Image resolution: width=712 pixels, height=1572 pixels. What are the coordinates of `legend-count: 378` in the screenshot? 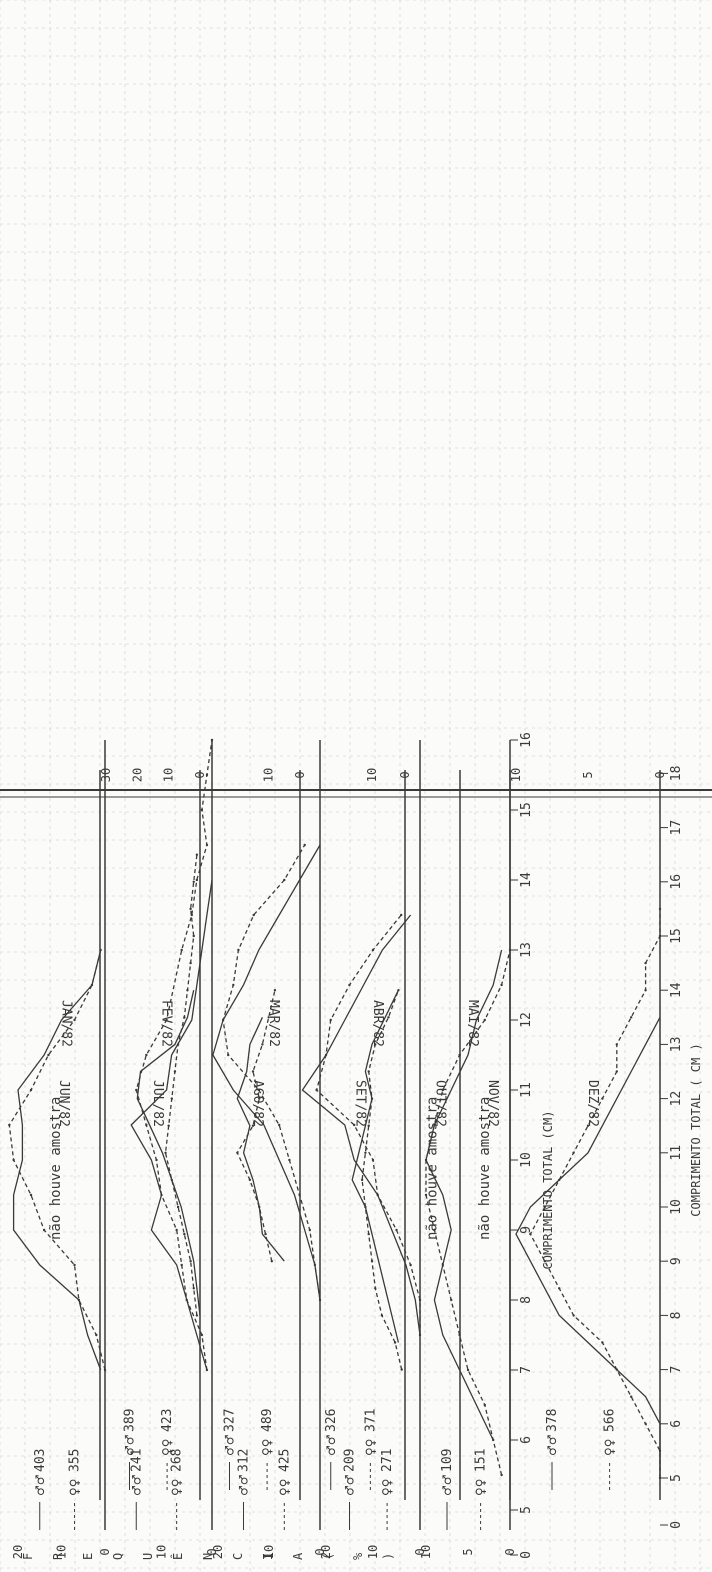 It's located at (552, 1420).